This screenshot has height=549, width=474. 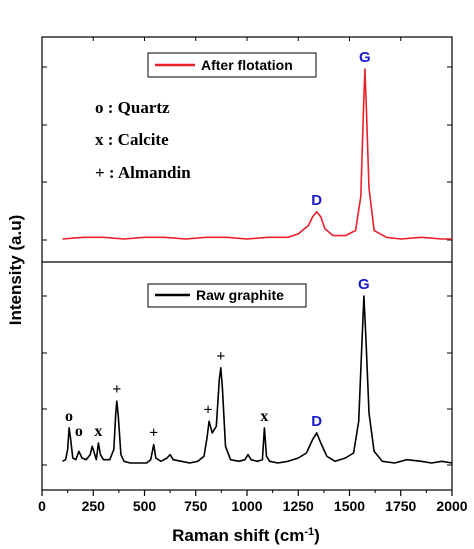 What do you see at coordinates (349, 506) in the screenshot?
I see `x-tick-label: 1500` at bounding box center [349, 506].